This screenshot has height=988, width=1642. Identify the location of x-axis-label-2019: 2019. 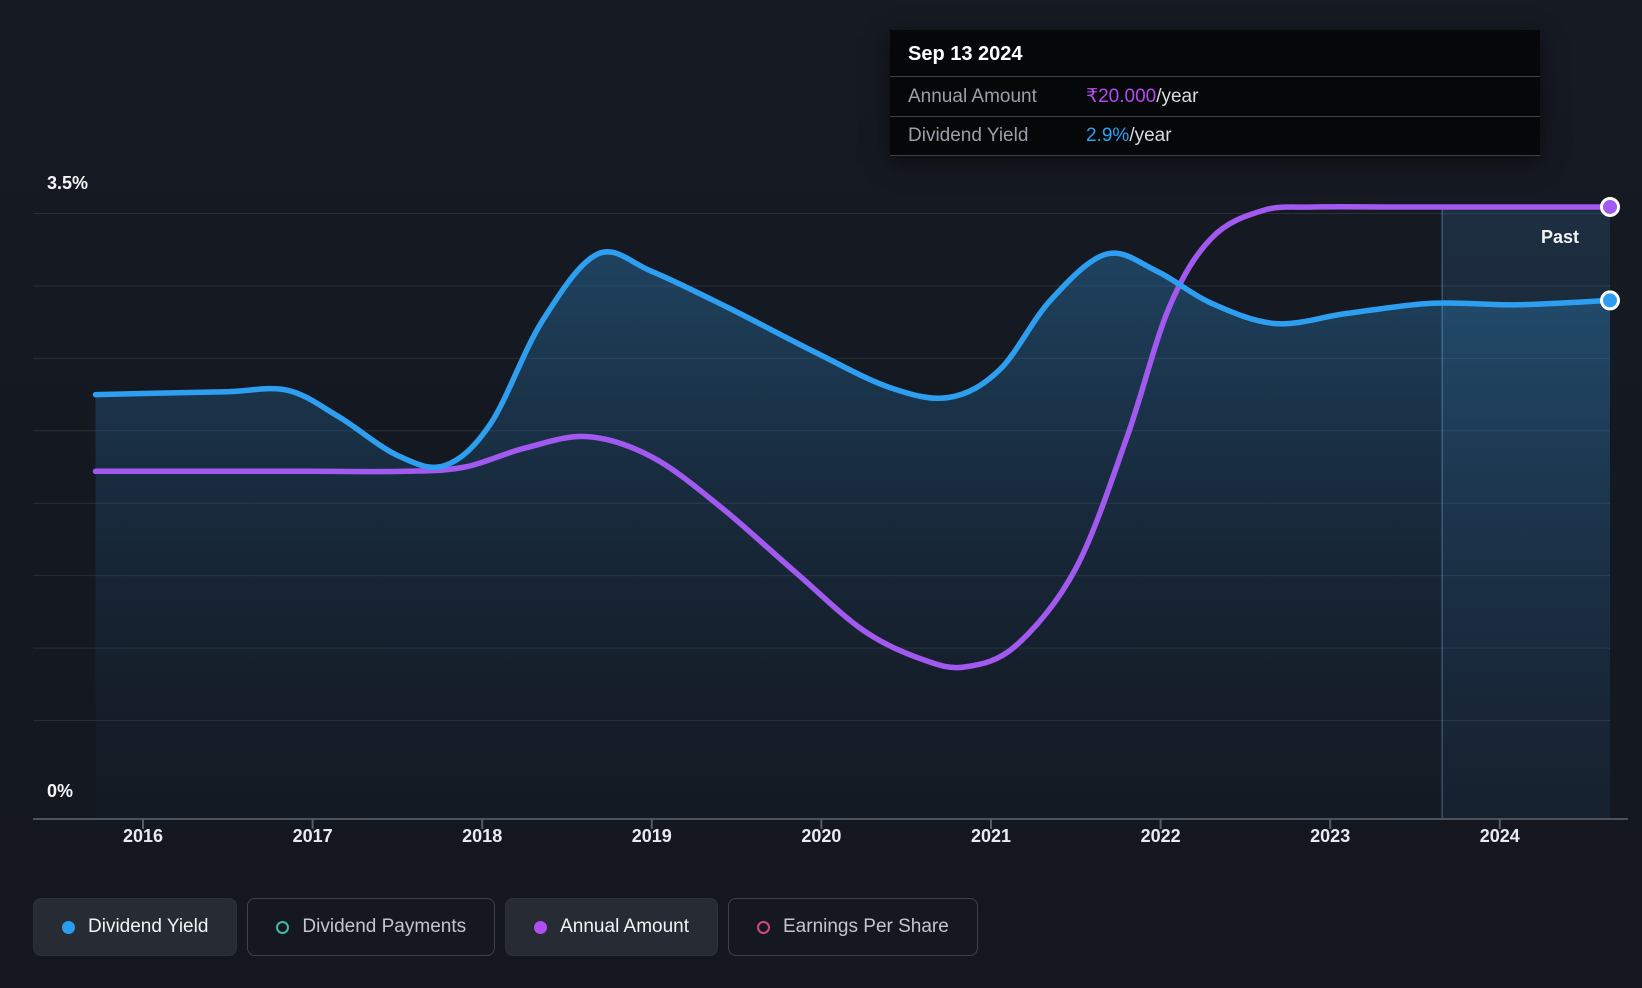
(651, 836).